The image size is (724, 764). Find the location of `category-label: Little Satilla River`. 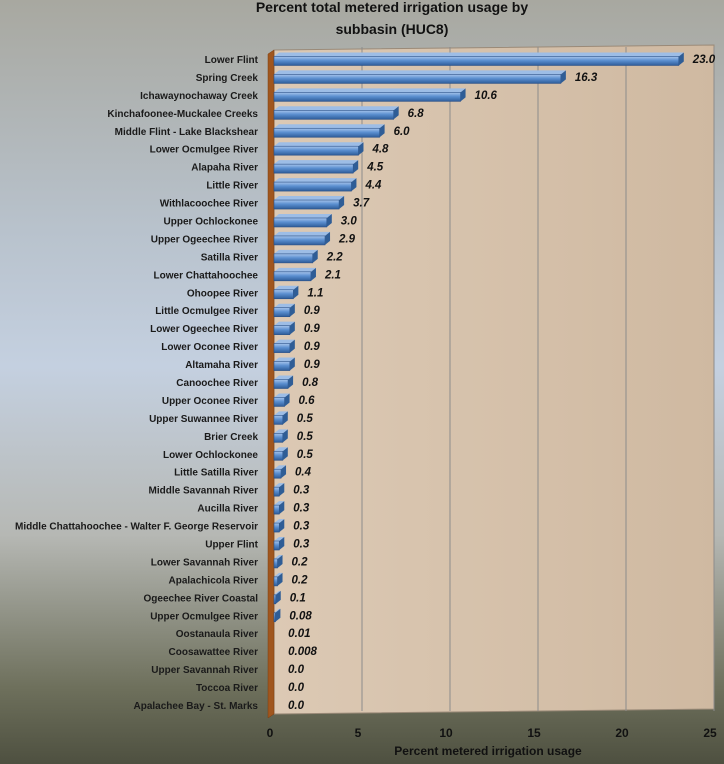

category-label: Little Satilla River is located at coordinates (216, 473).